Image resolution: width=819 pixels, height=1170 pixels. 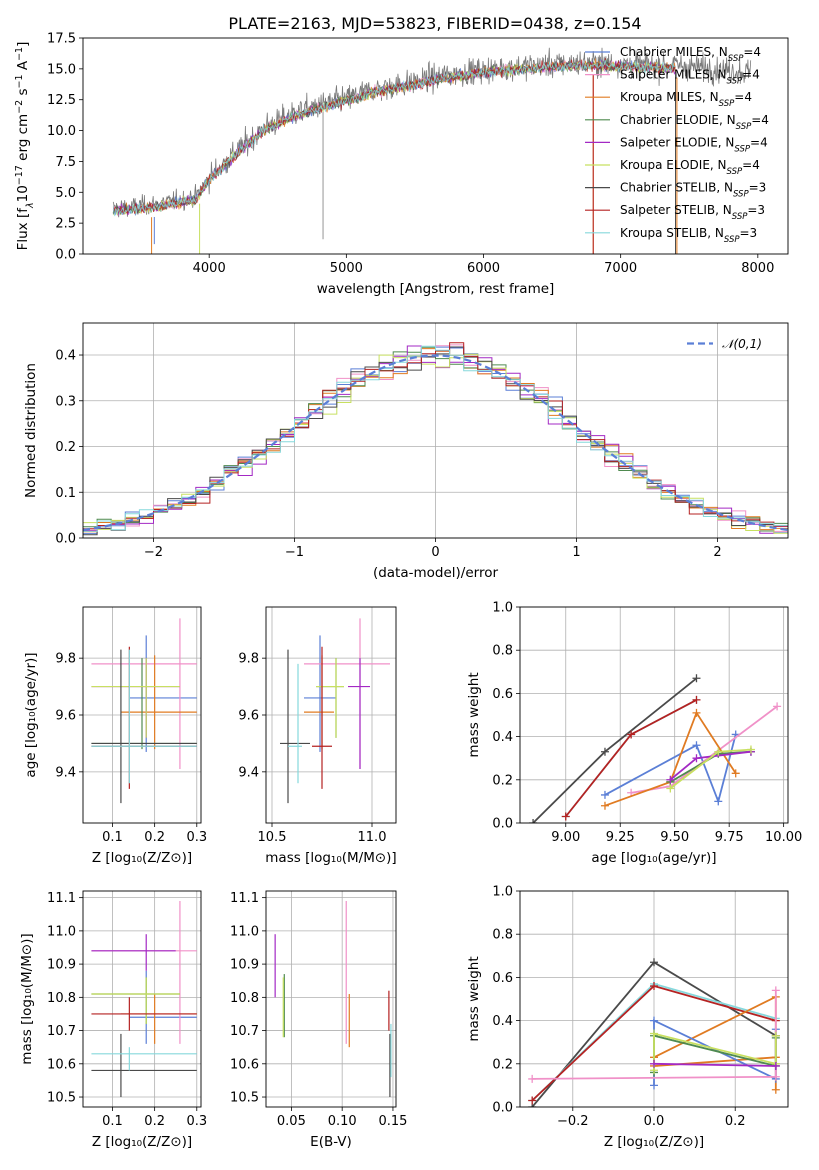 I want to click on x-tick-label: 8000, so click(x=757, y=268).